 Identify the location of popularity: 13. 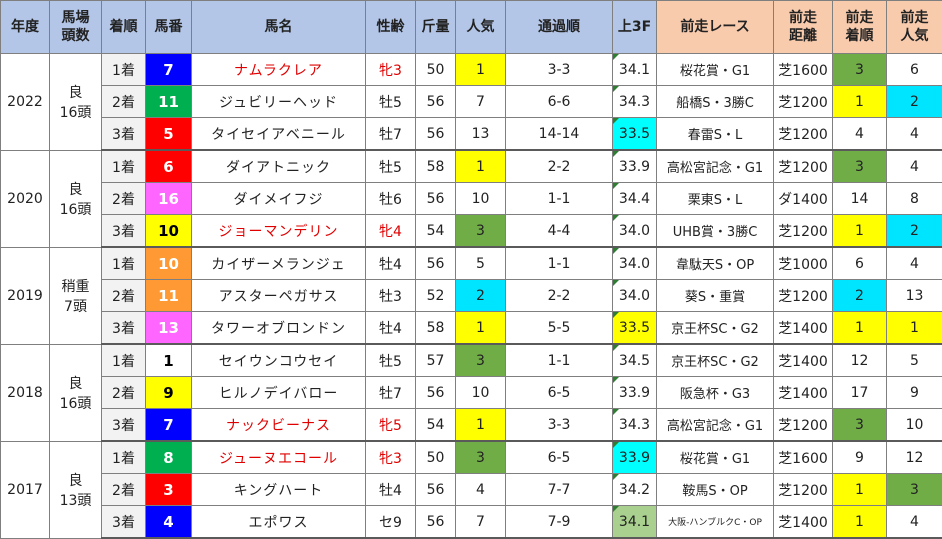
(481, 134).